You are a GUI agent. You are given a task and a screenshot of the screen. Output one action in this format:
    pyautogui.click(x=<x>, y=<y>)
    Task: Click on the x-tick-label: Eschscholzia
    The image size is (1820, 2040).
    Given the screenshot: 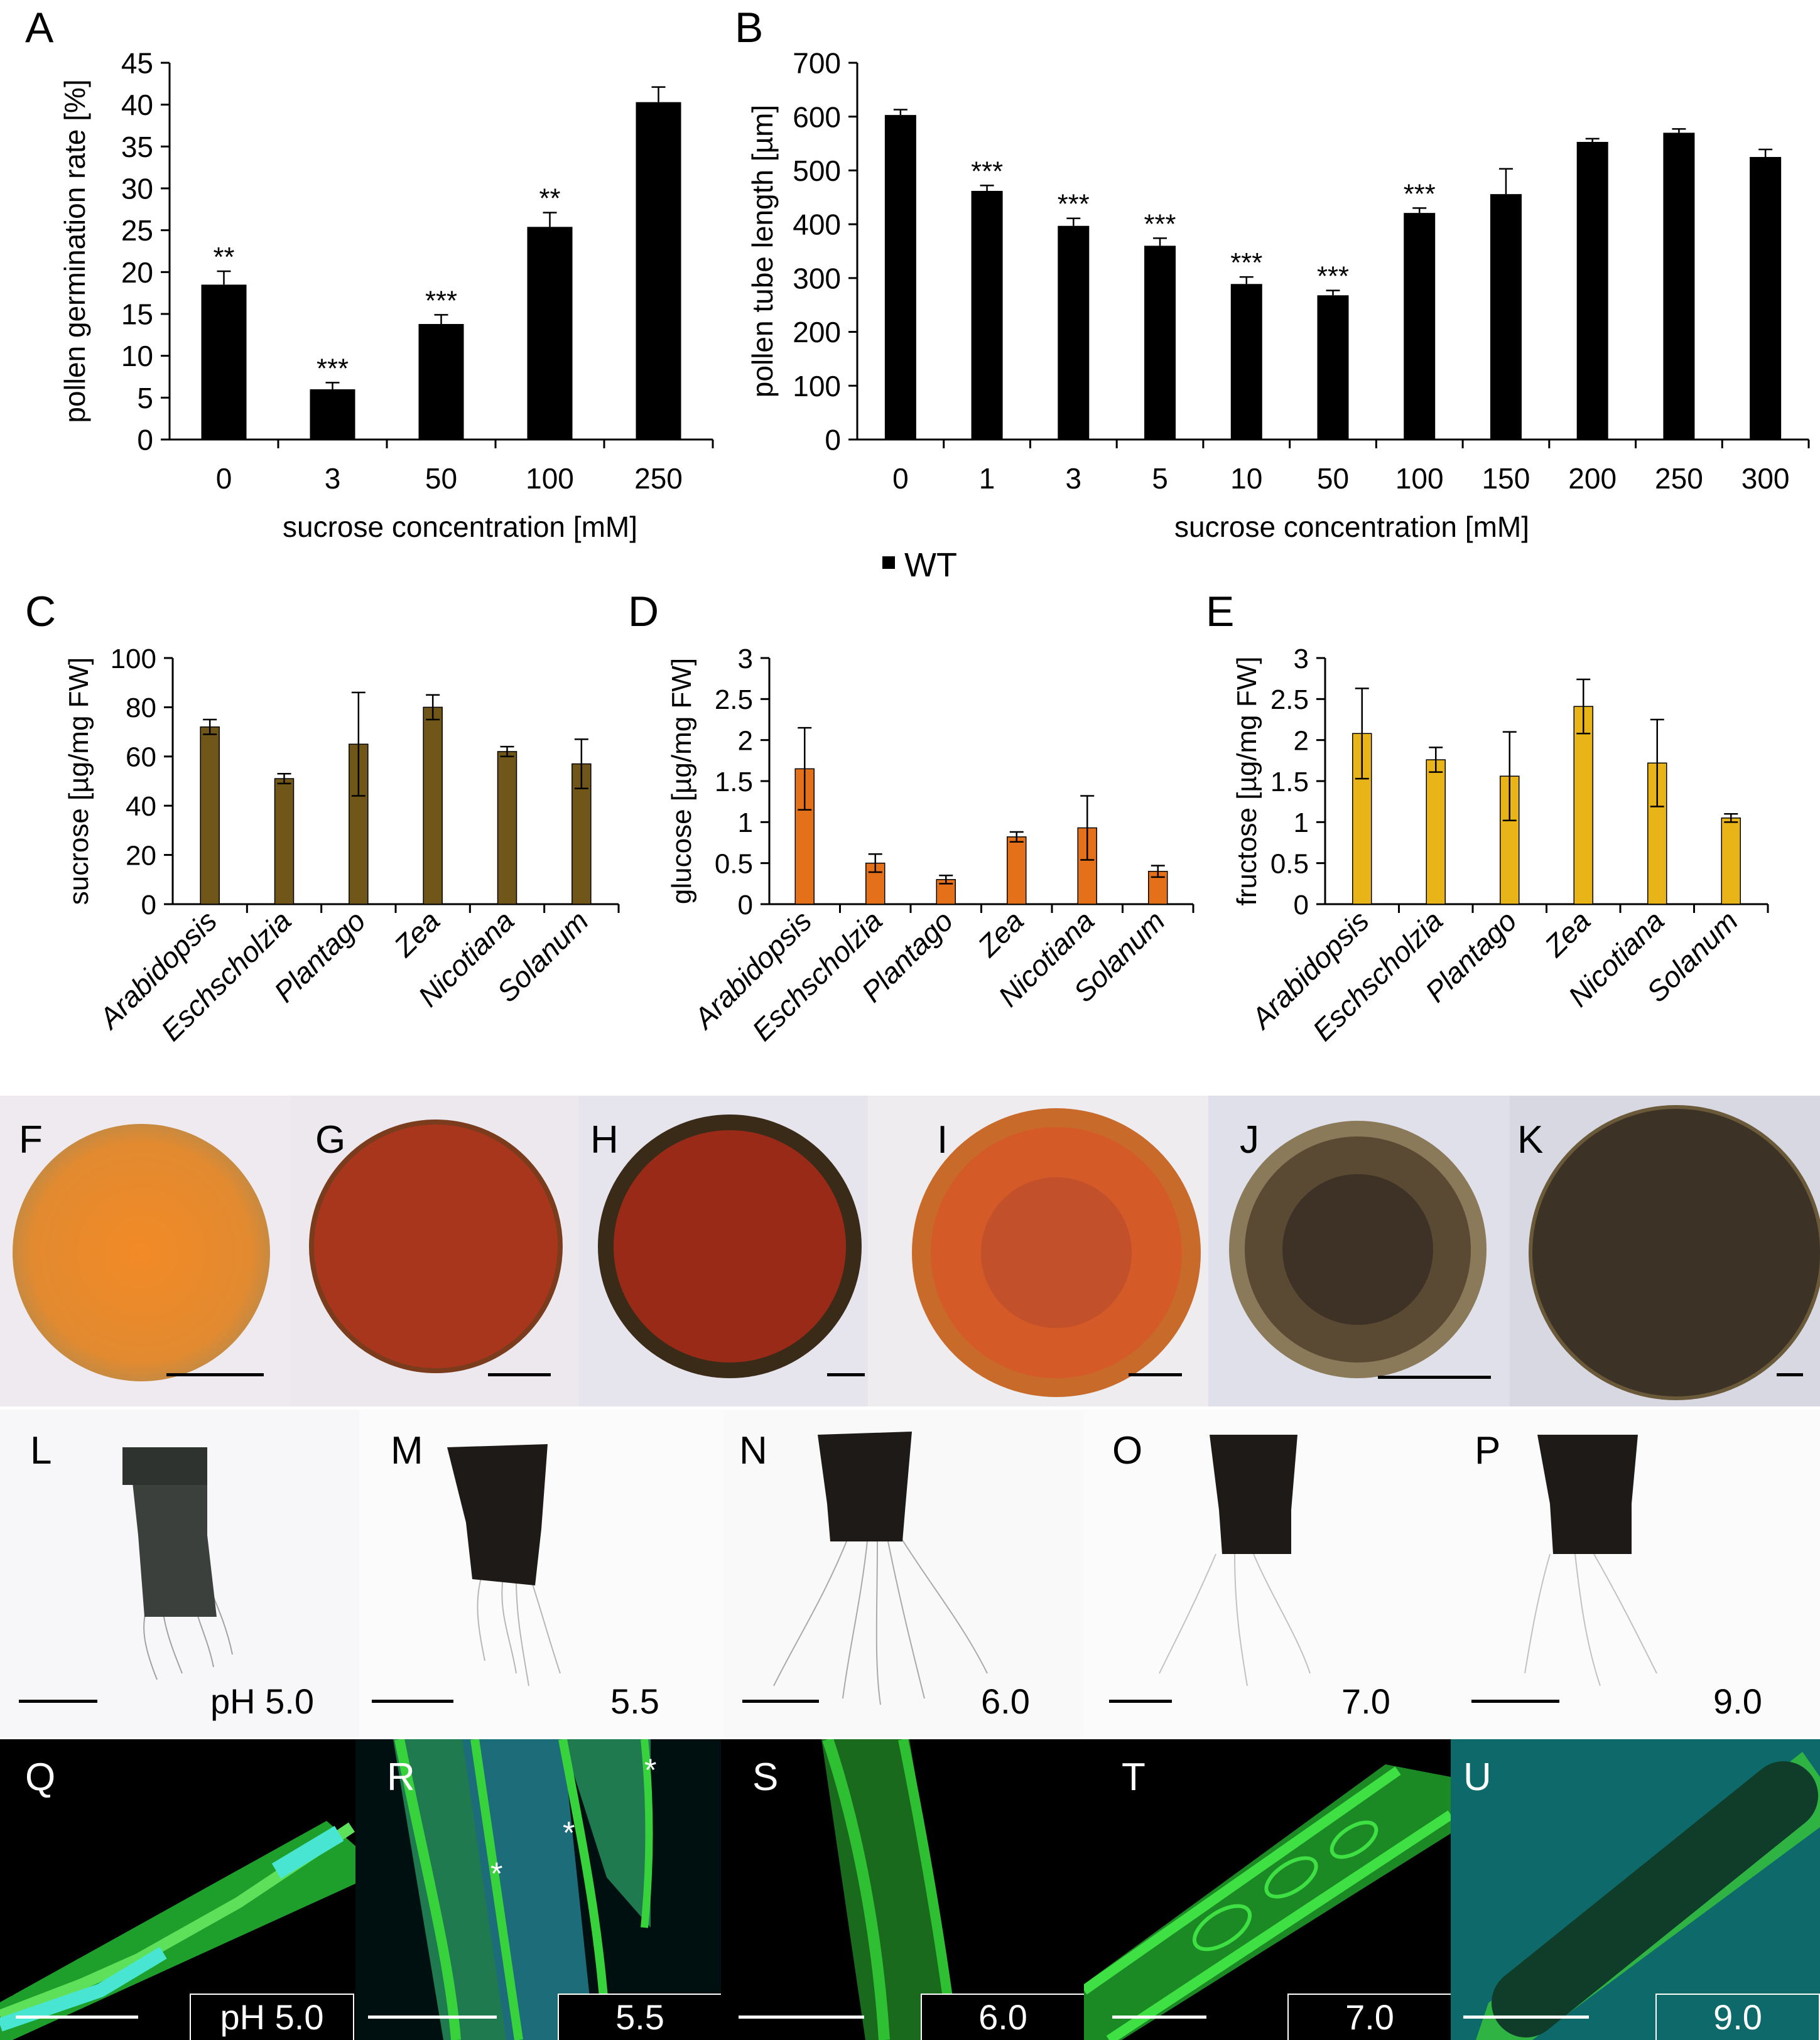 What is the action you would take?
    pyautogui.click(x=225, y=975)
    